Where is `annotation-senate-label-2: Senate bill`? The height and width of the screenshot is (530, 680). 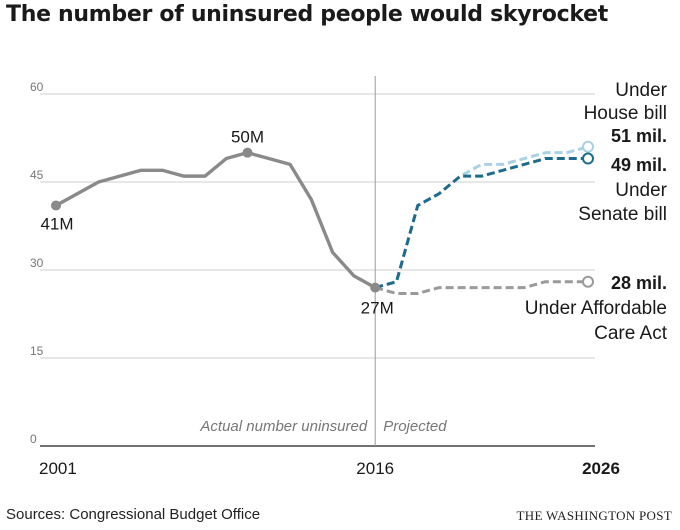
annotation-senate-label-2: Senate bill is located at coordinates (622, 214).